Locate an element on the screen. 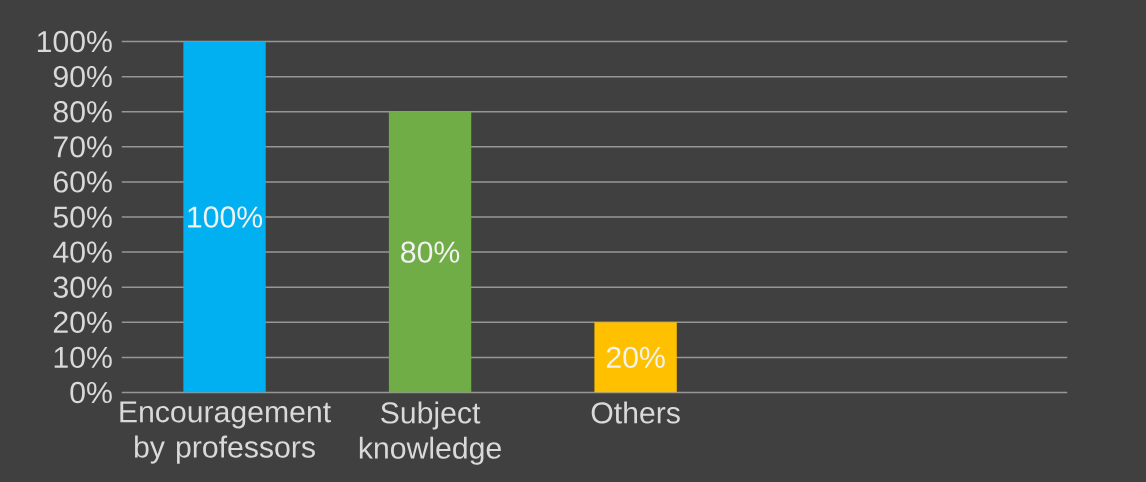 The height and width of the screenshot is (482, 1146). y-tick-label: 0% is located at coordinates (91, 392).